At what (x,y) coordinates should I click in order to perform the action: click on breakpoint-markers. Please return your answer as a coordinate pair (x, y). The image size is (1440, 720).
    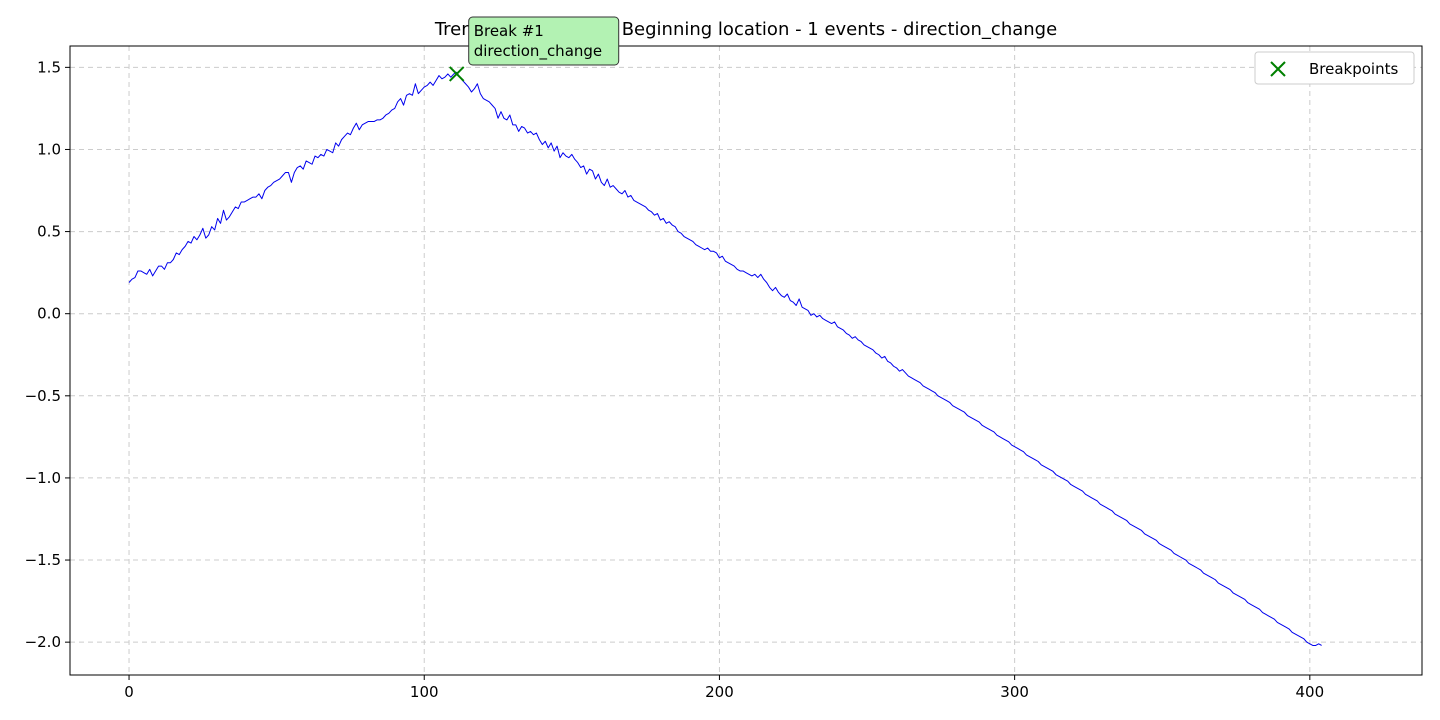
    Looking at the image, I should click on (457, 74).